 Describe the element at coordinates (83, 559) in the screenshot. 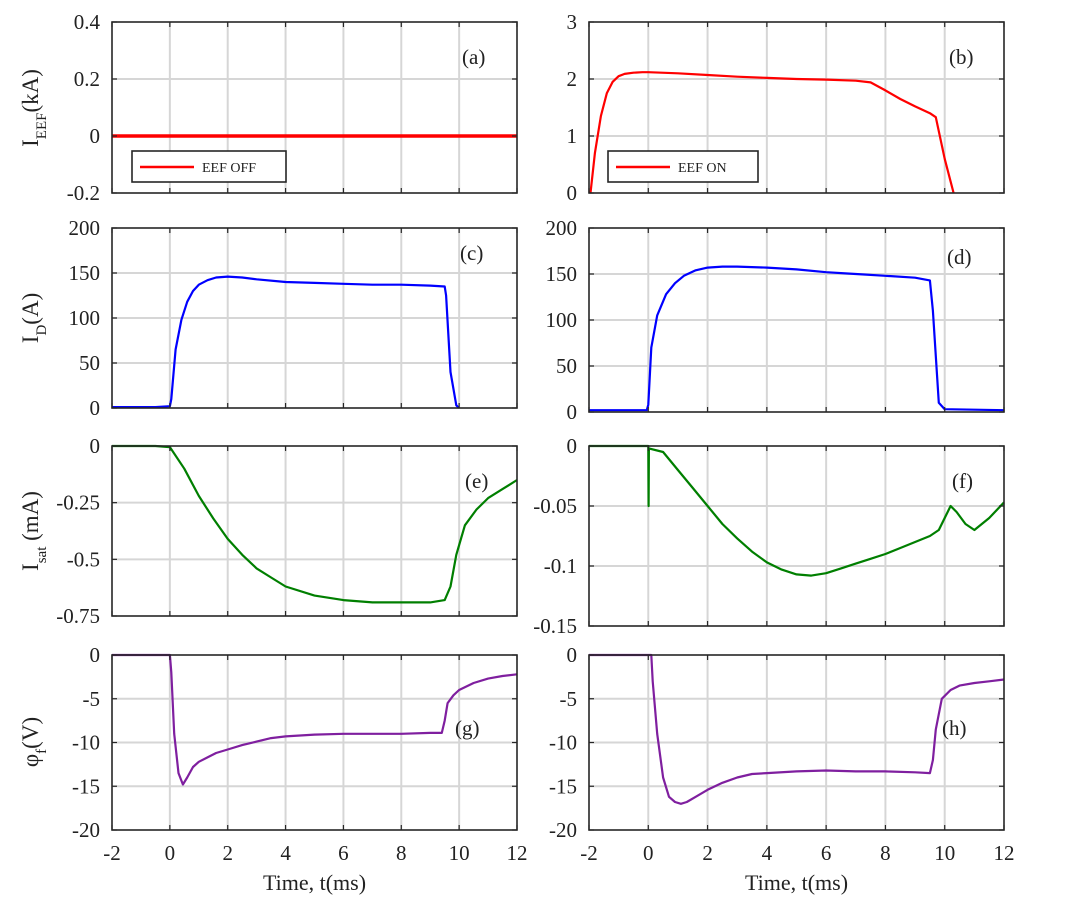

I see `y-tick-label: -0.5` at that location.